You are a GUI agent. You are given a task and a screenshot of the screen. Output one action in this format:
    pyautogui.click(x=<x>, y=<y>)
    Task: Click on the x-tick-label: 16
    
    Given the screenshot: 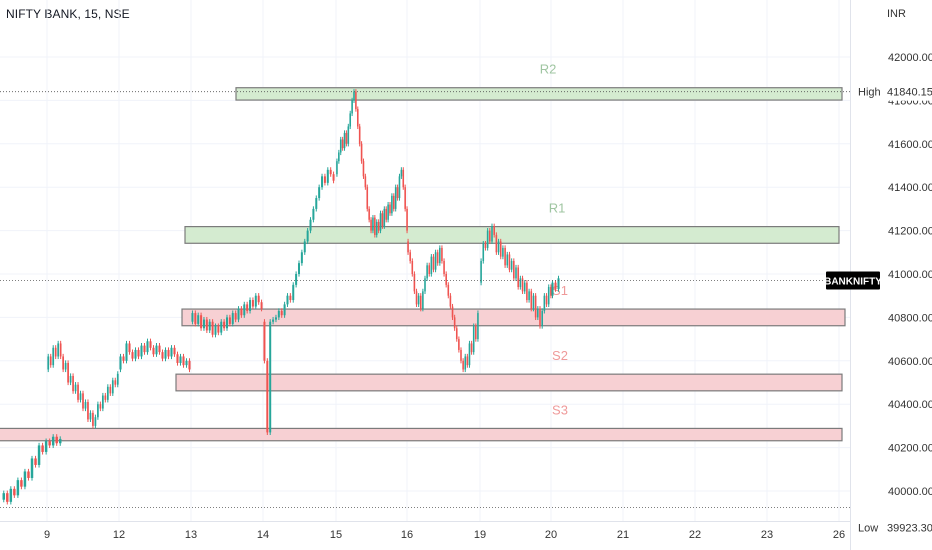 What is the action you would take?
    pyautogui.click(x=407, y=535)
    